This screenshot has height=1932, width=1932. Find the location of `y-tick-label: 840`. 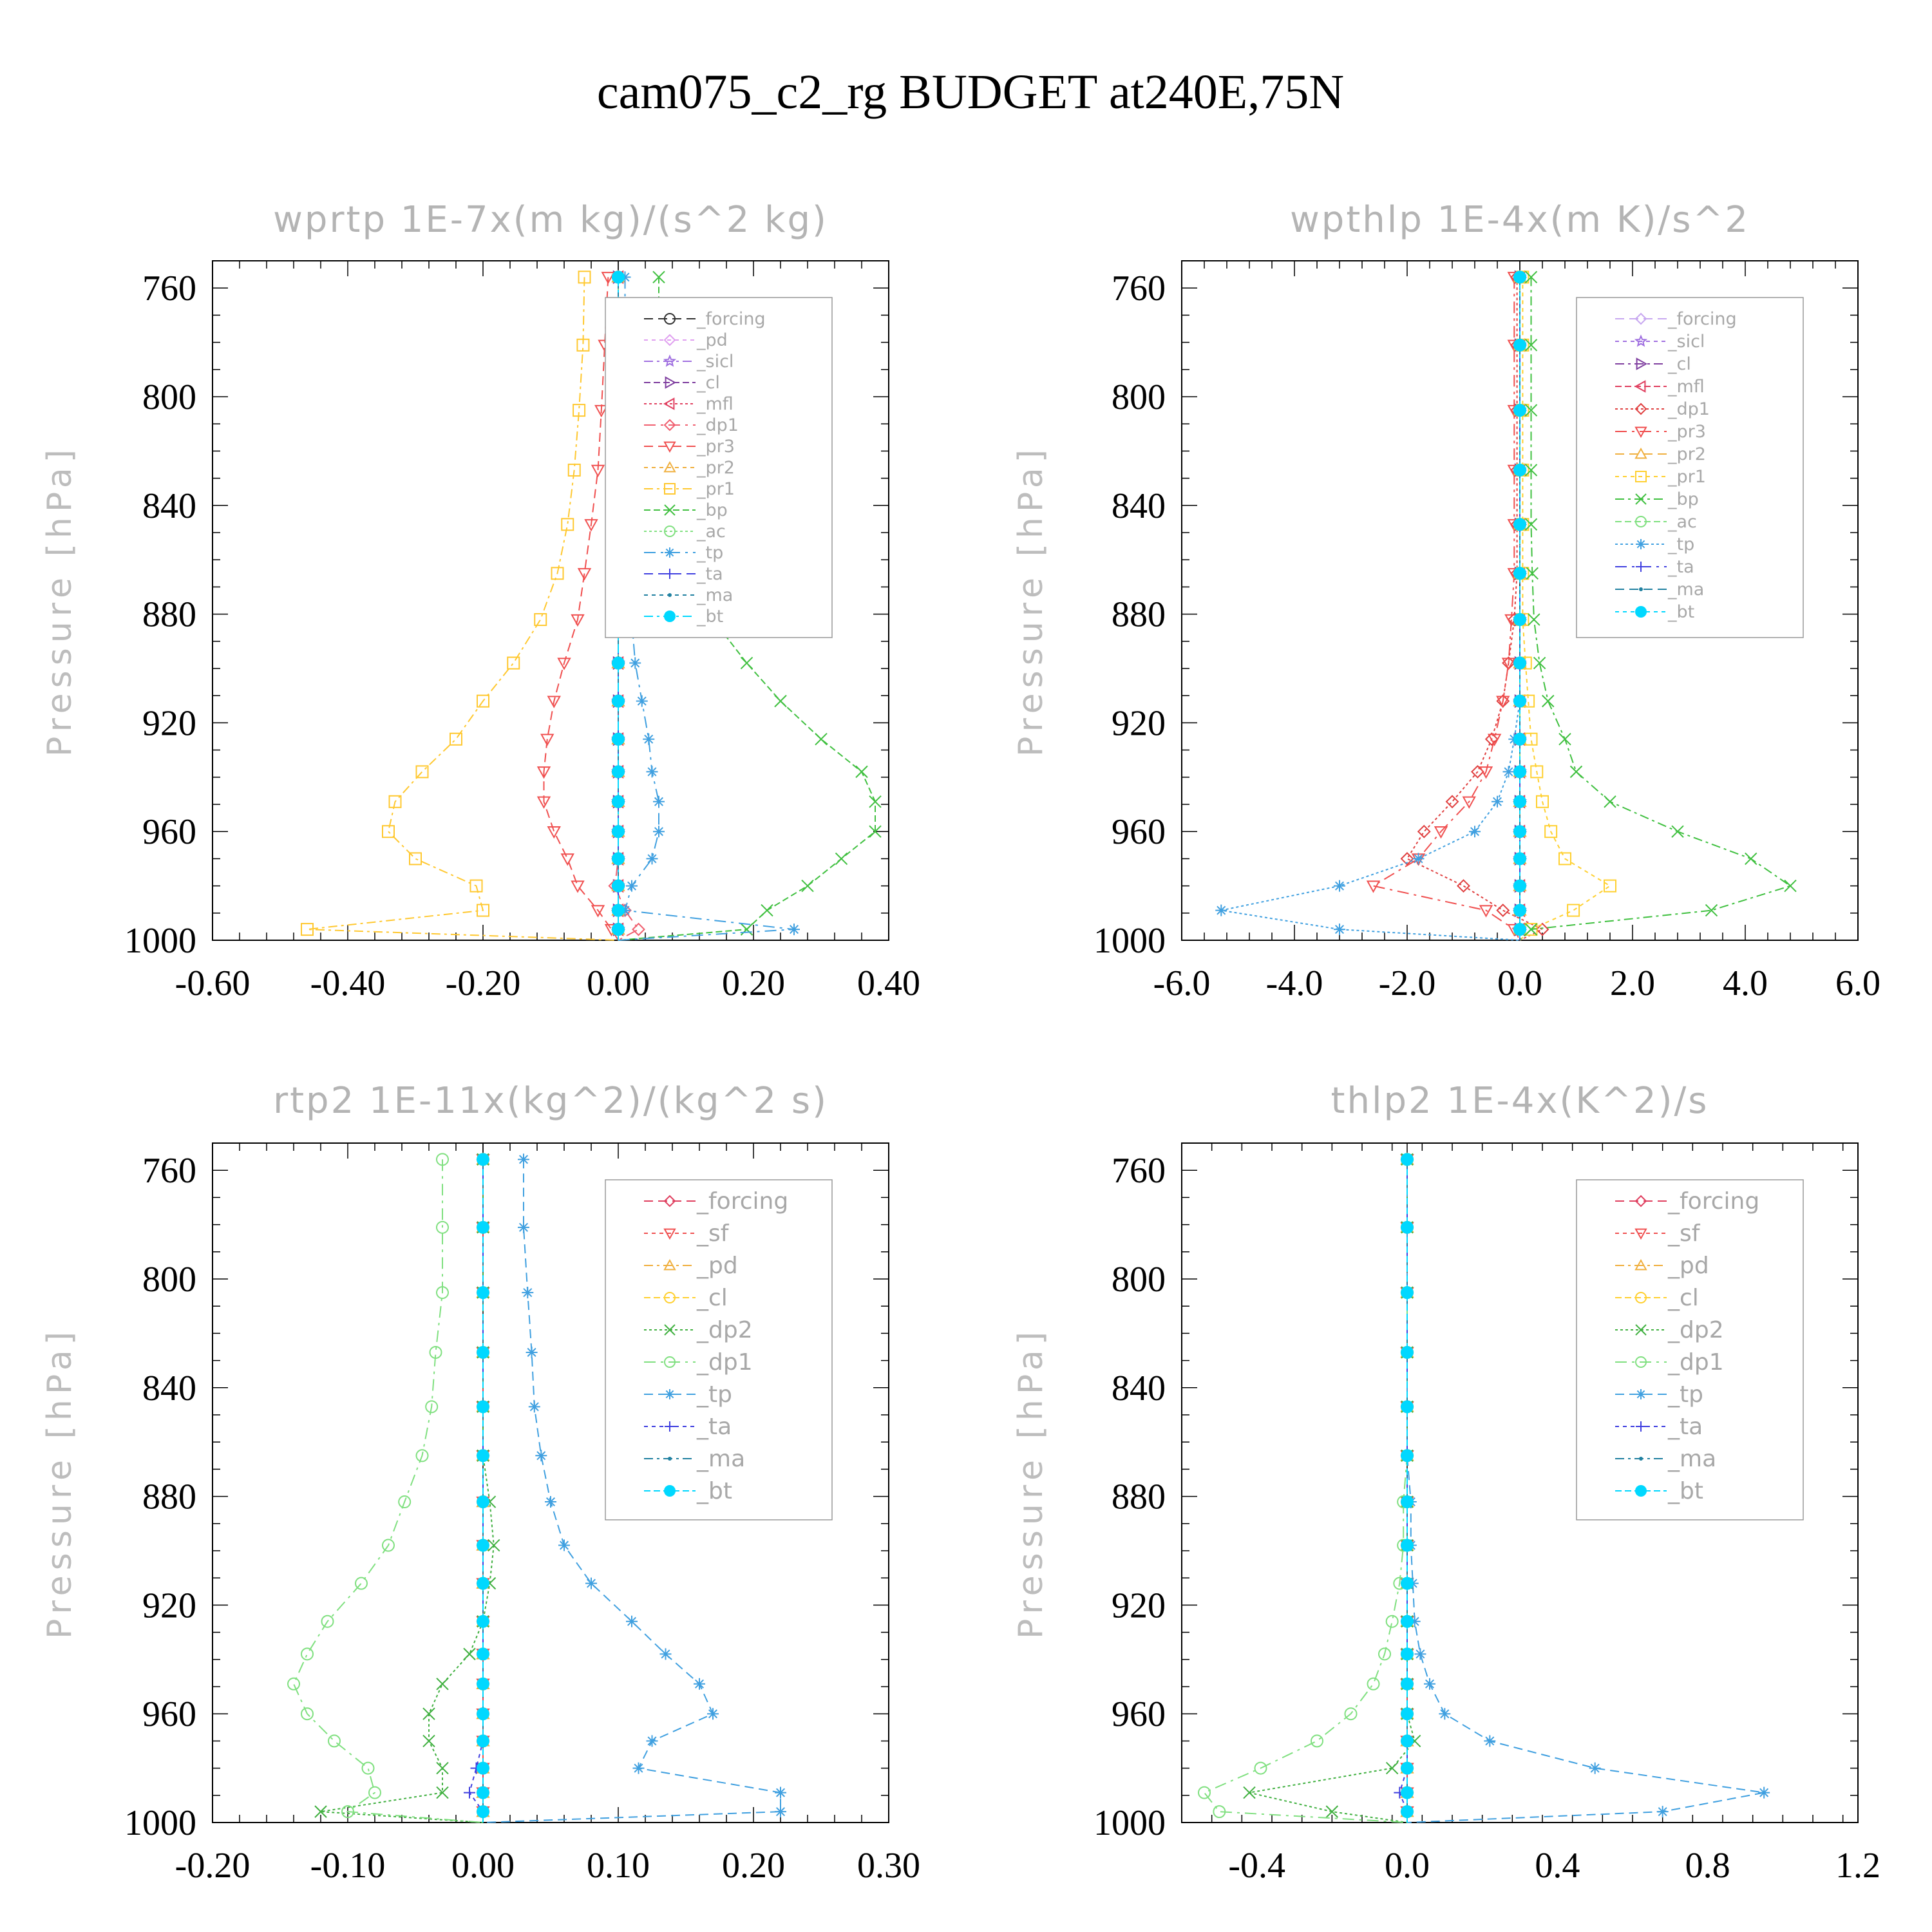

y-tick-label: 840 is located at coordinates (1139, 506).